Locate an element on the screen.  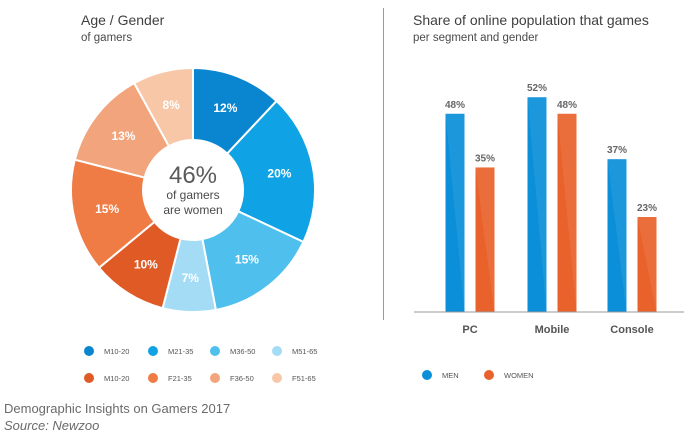
legend-label: F36-50 is located at coordinates (242, 378).